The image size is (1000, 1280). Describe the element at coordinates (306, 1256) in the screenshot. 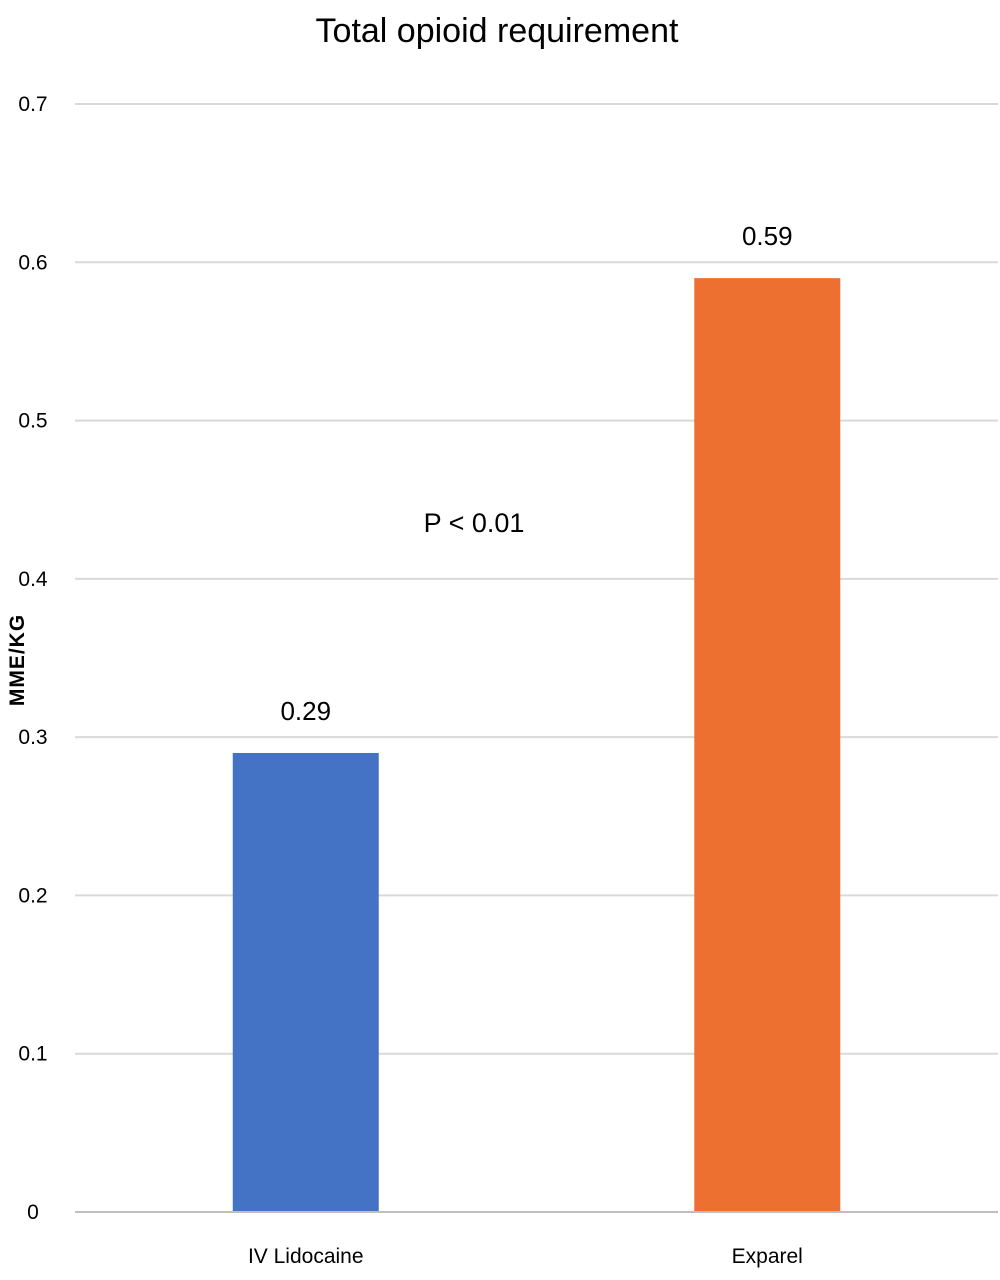

I see `x-category-label: IV Lidocaine` at that location.